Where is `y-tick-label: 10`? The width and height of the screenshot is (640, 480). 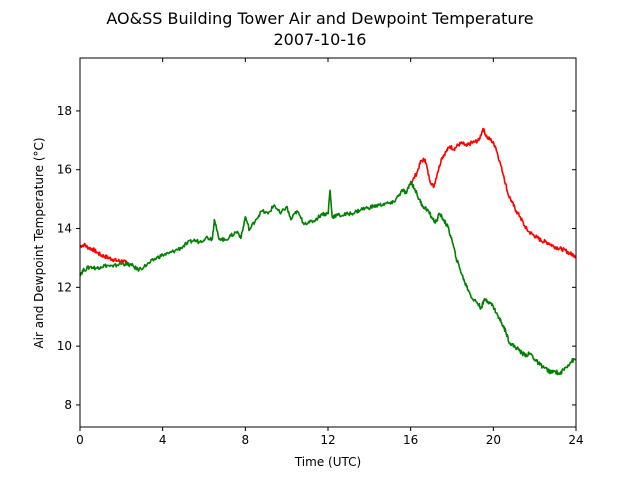 y-tick-label: 10 is located at coordinates (64, 346).